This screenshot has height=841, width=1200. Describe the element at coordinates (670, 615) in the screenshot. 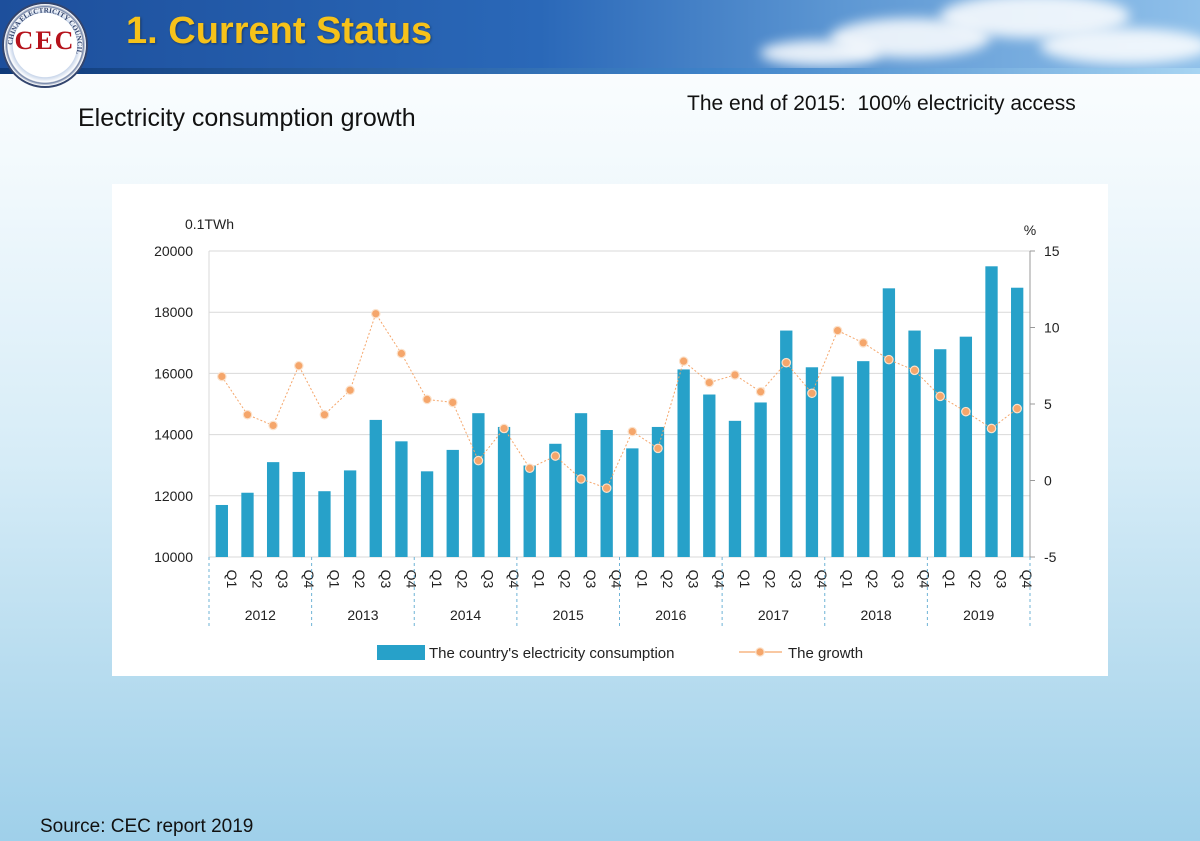

I see `x-year-label: 2016` at that location.